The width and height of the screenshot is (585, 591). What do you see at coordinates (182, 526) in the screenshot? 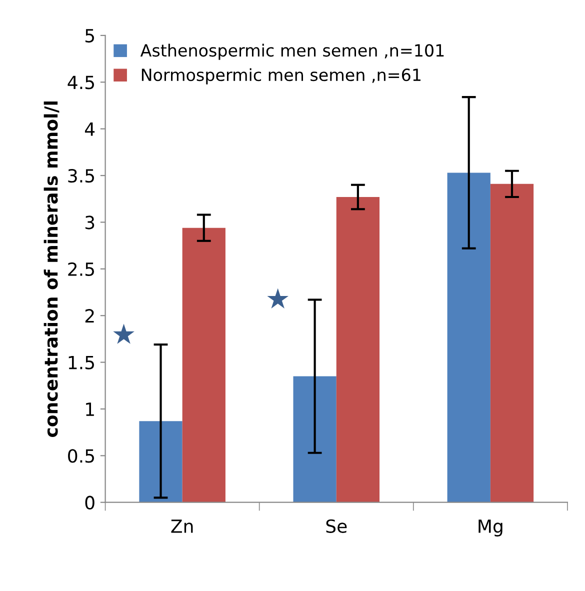
I see `x-tick-label: Zn` at bounding box center [182, 526].